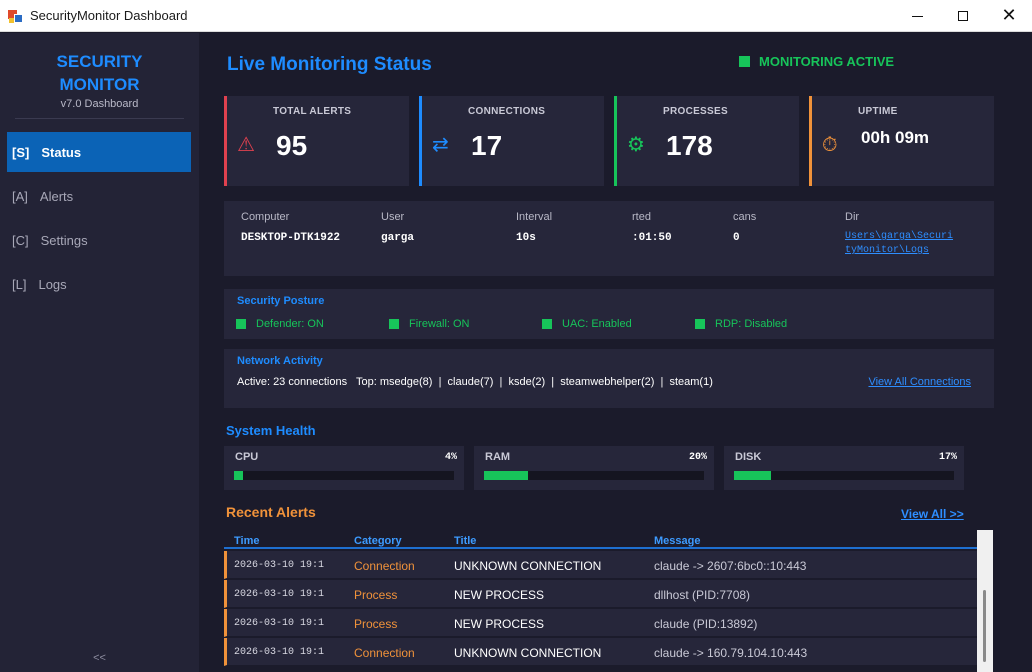  What do you see at coordinates (99, 84) in the screenshot?
I see `brand-title-line2: MONITOR` at bounding box center [99, 84].